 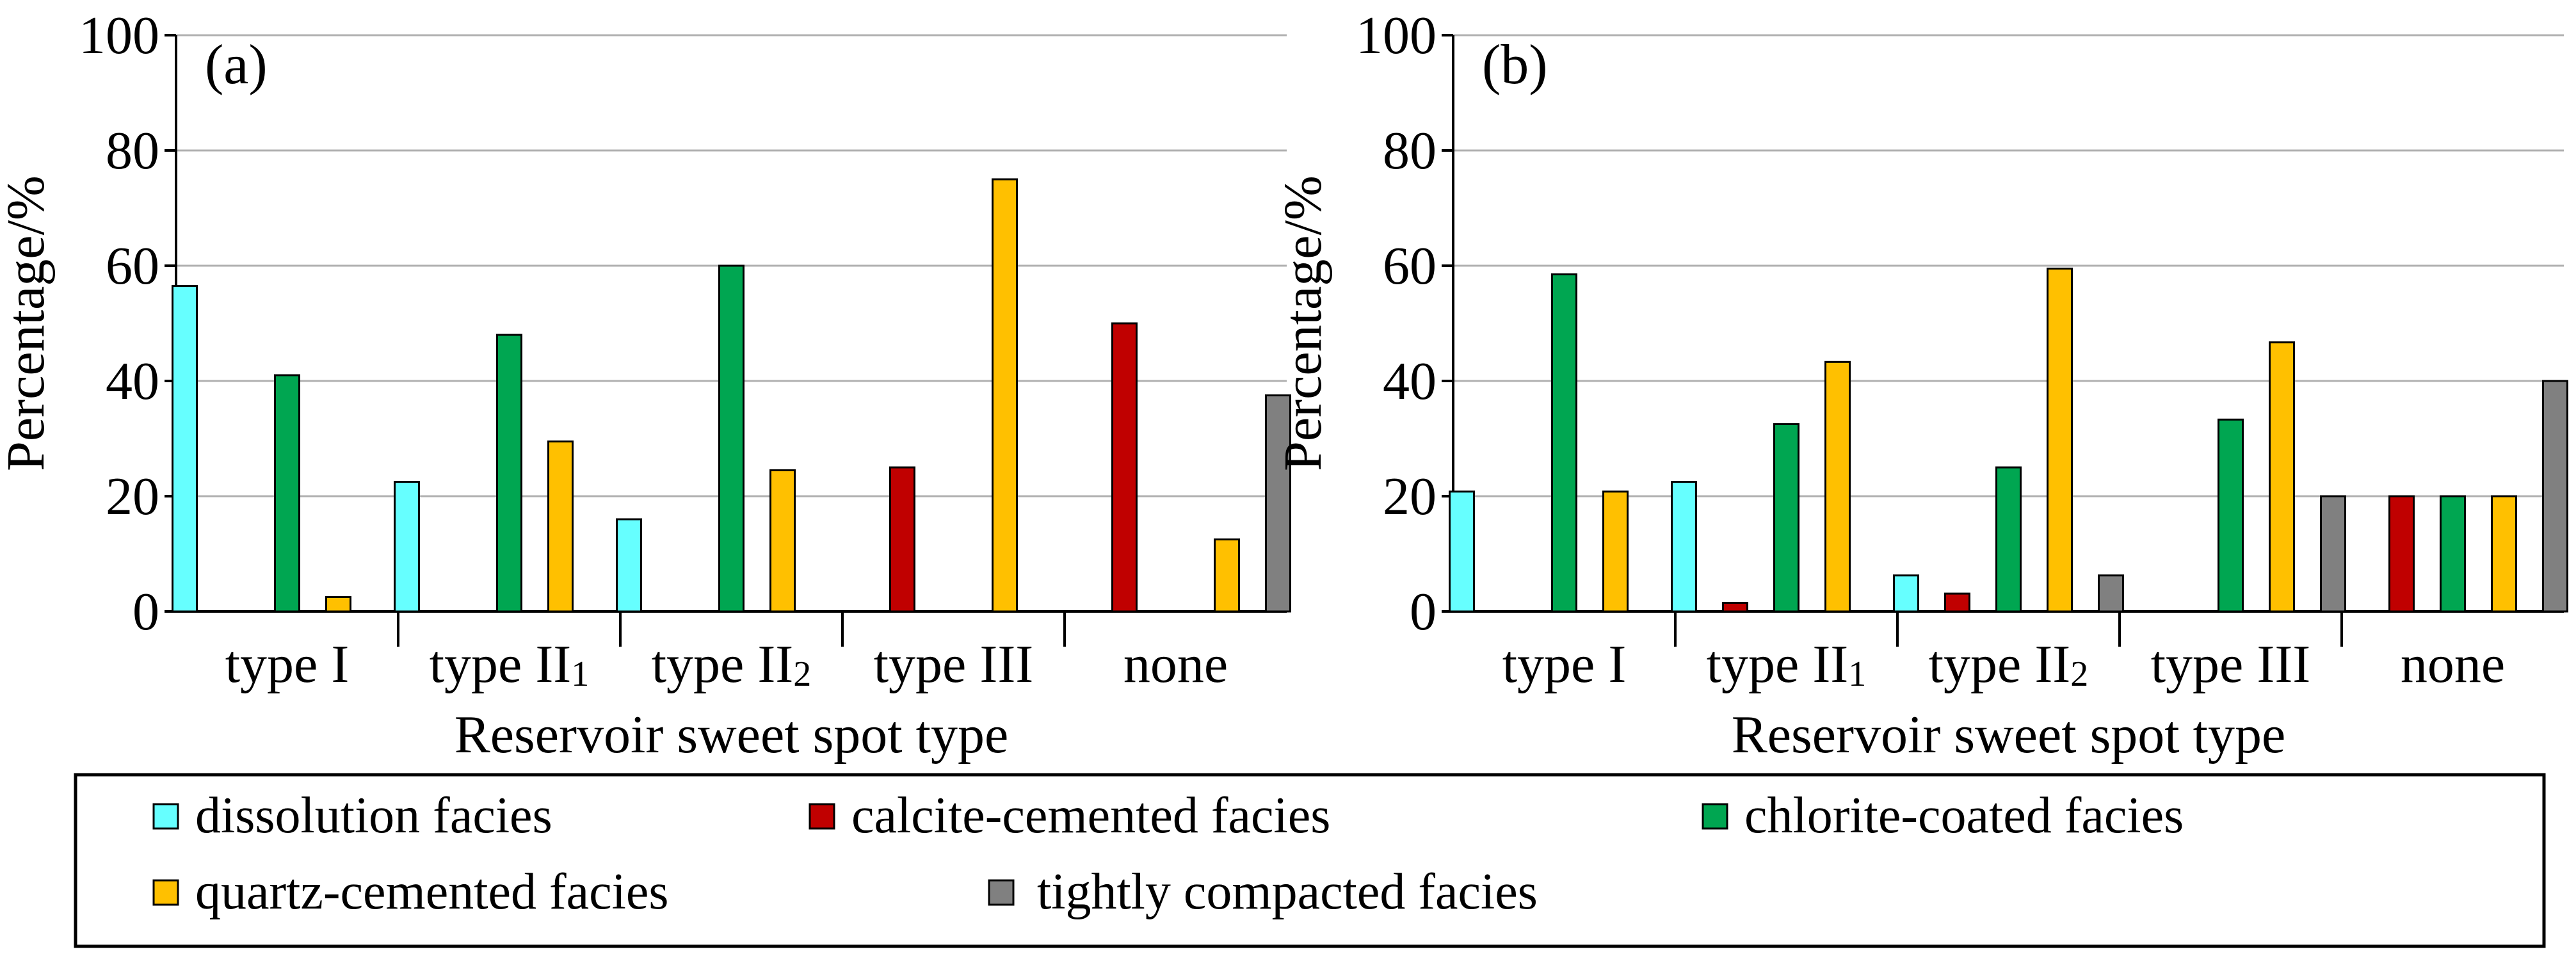 What do you see at coordinates (1715, 816) in the screenshot?
I see `legend-swatch-chlorite` at bounding box center [1715, 816].